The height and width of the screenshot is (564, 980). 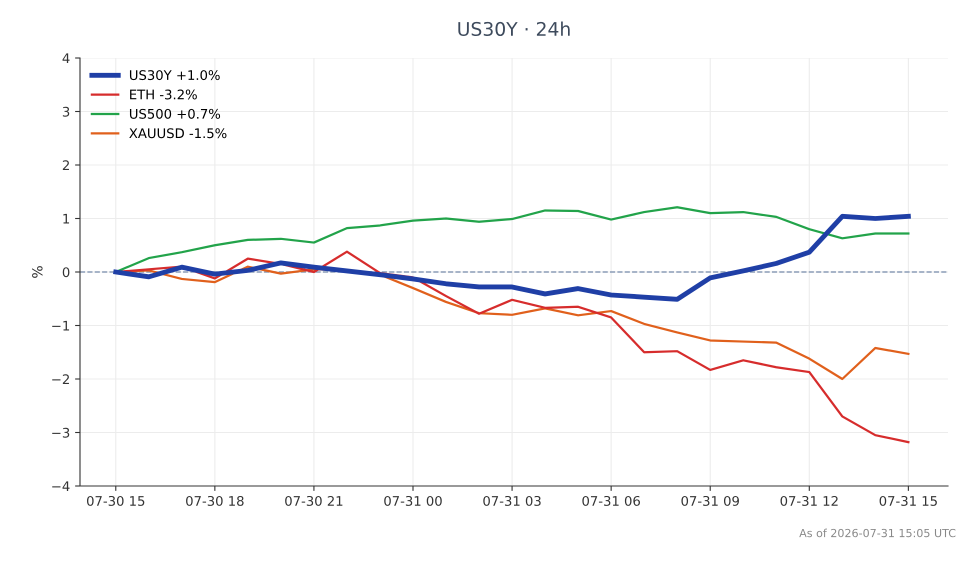 What do you see at coordinates (175, 113) in the screenshot?
I see `legend-label: US500 +0.7%` at bounding box center [175, 113].